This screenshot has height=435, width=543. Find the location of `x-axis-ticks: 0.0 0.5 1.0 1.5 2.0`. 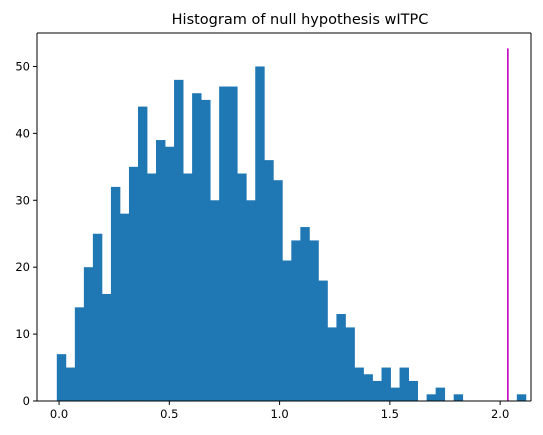

x-axis-ticks: 0.0 0.5 1.0 1.5 2.0 is located at coordinates (279, 411).